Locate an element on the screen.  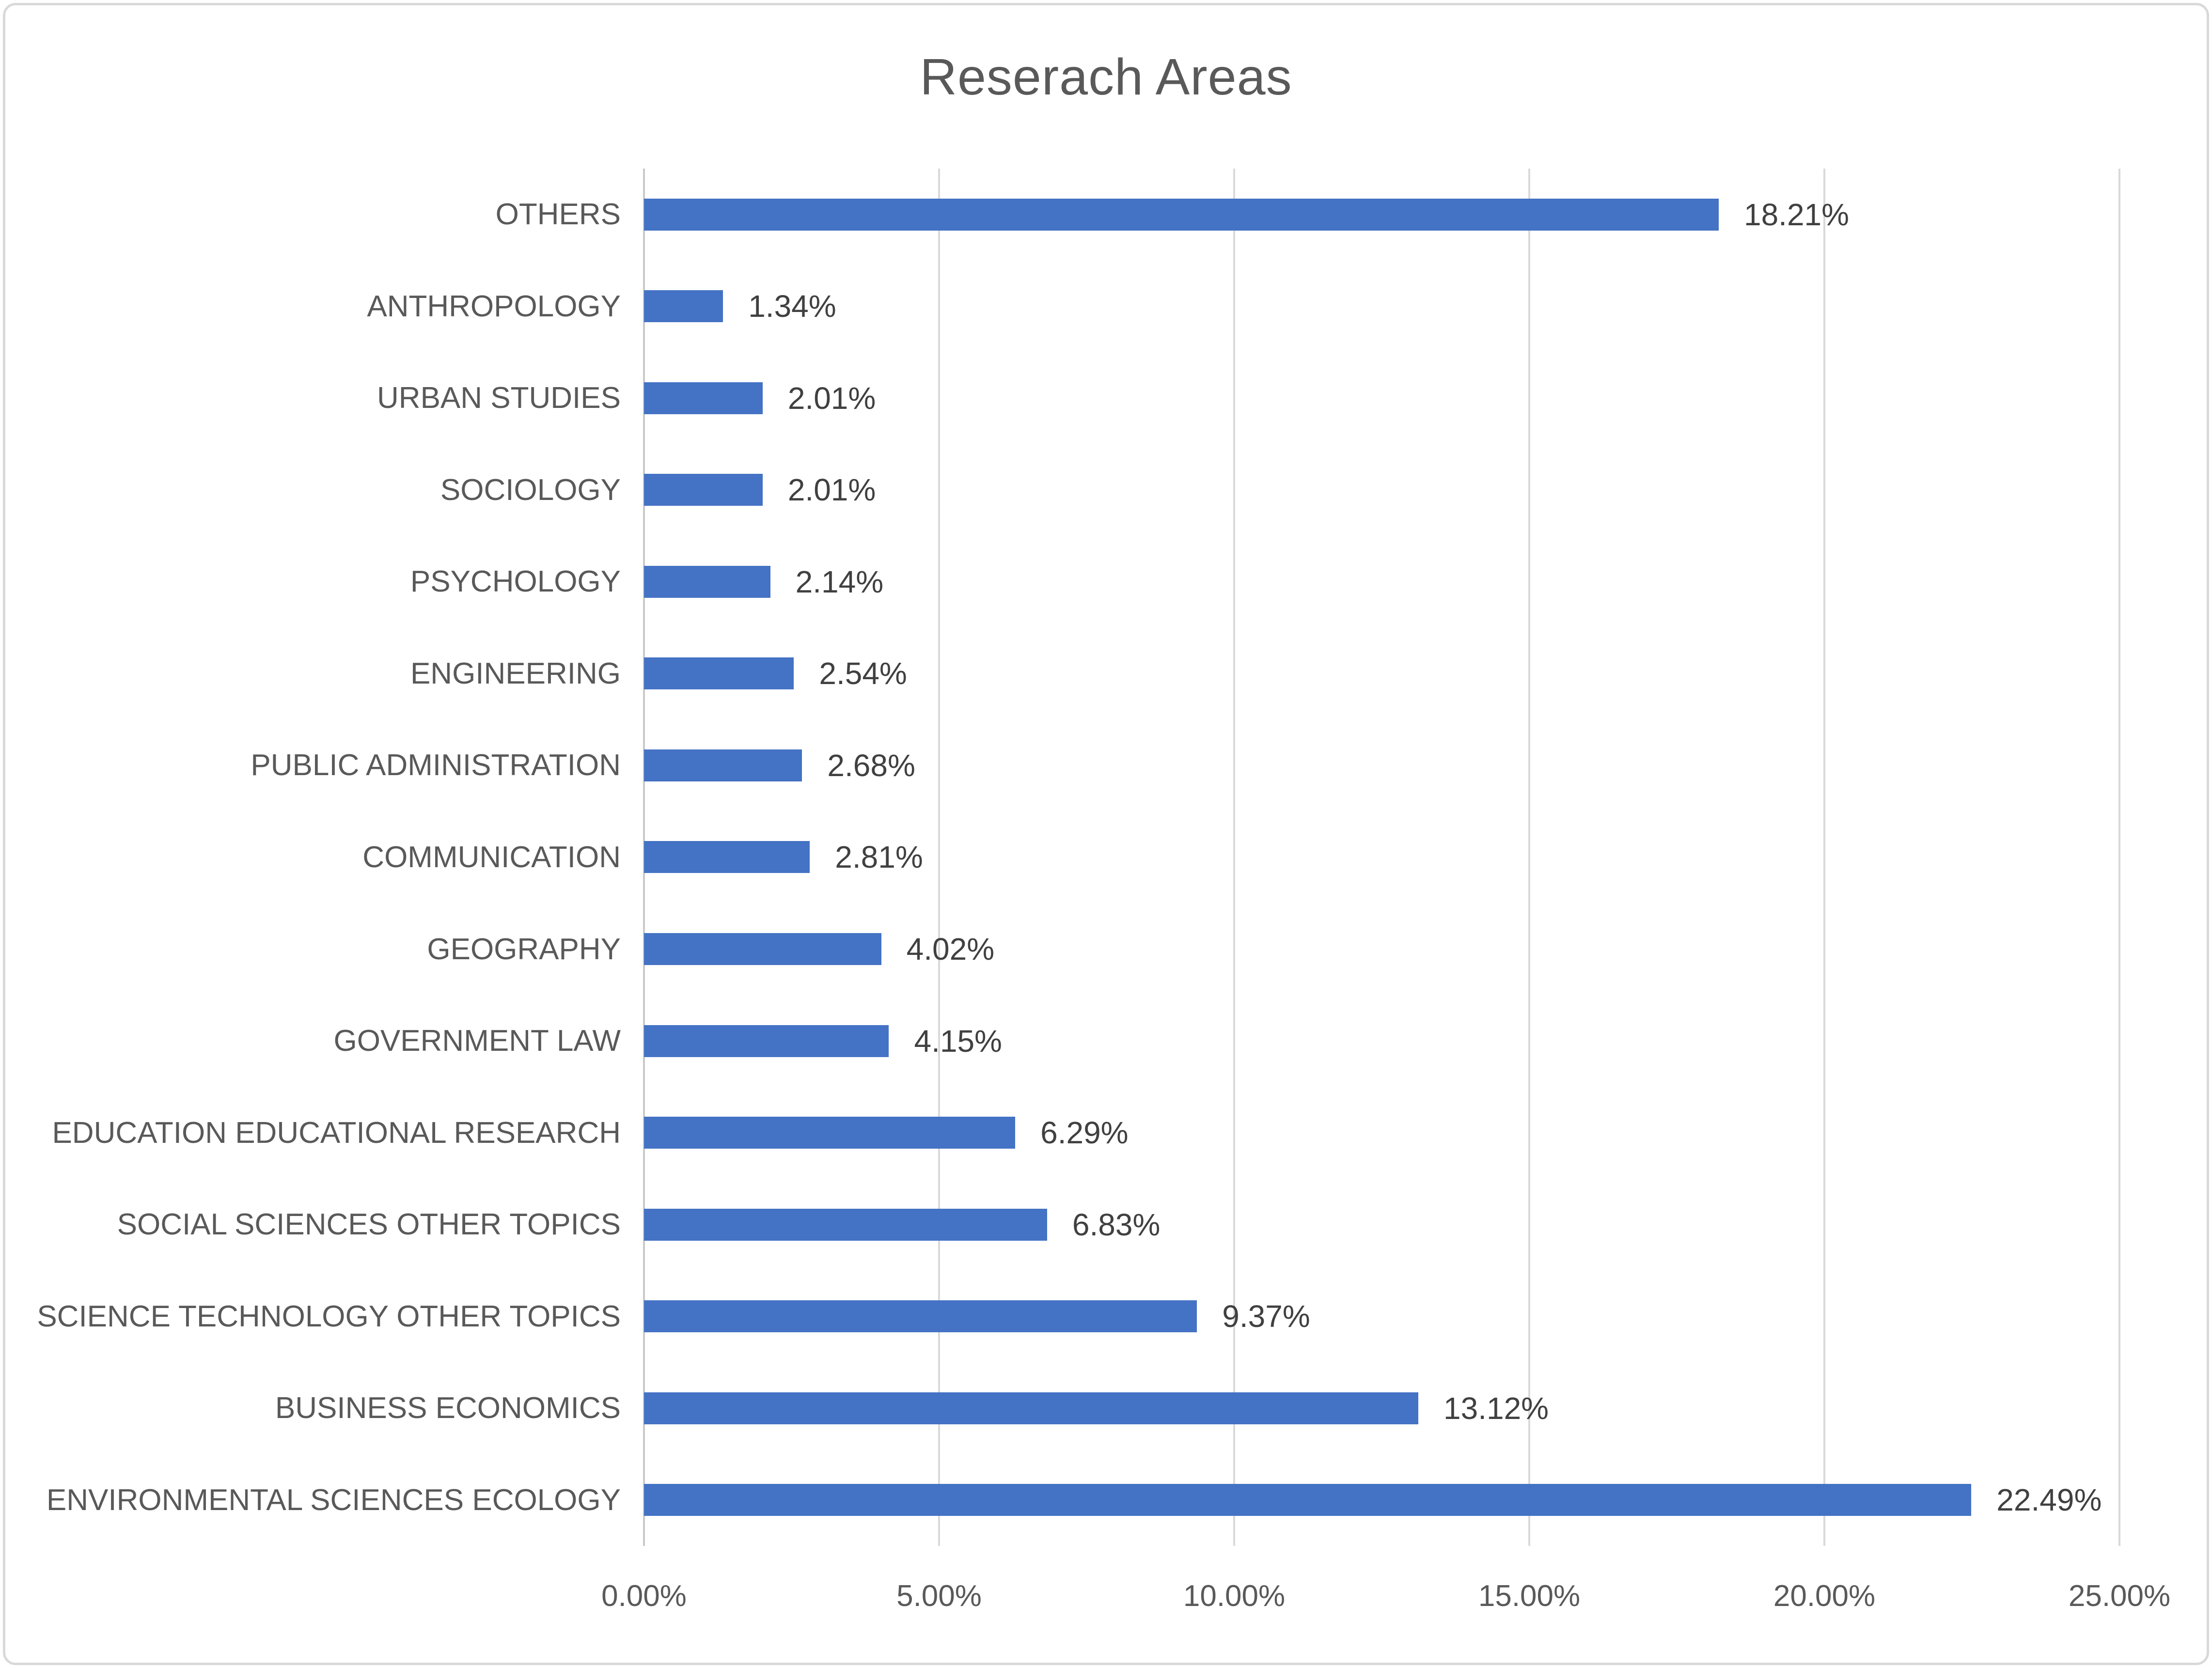
bar-row: 18.21% is located at coordinates (1382, 215).